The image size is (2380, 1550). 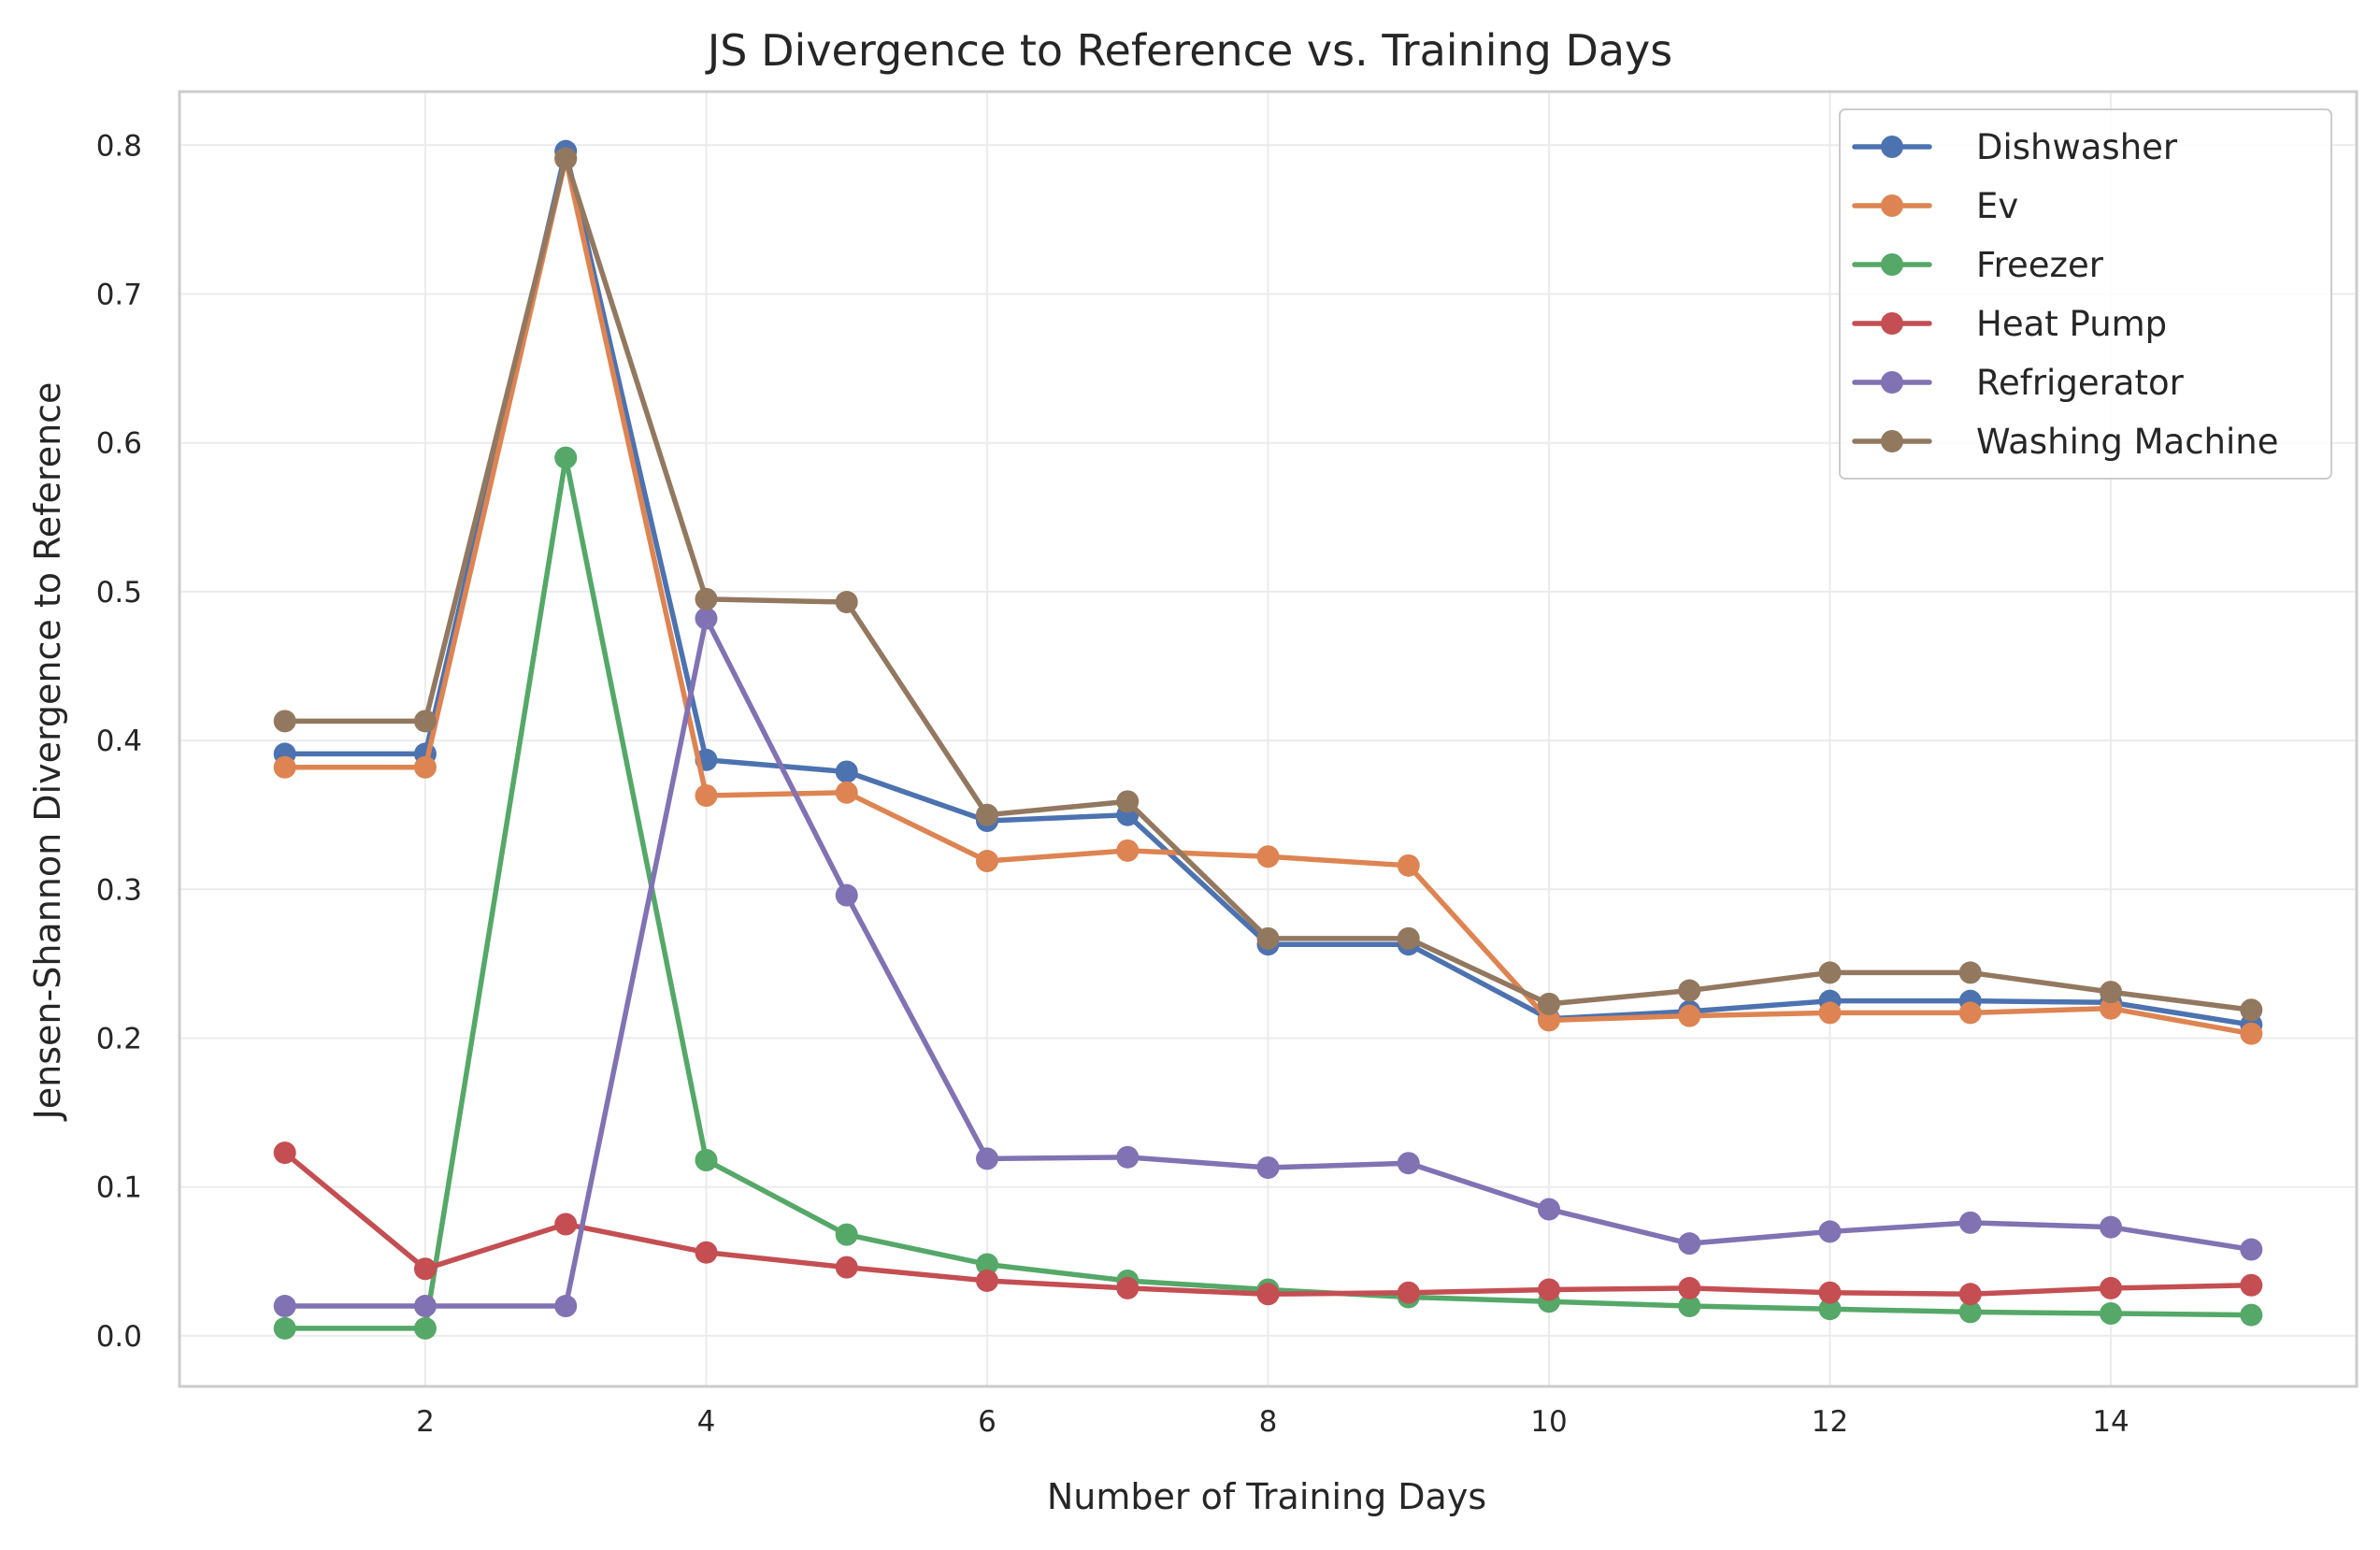 I want to click on legend-label: Ev, so click(x=1997, y=206).